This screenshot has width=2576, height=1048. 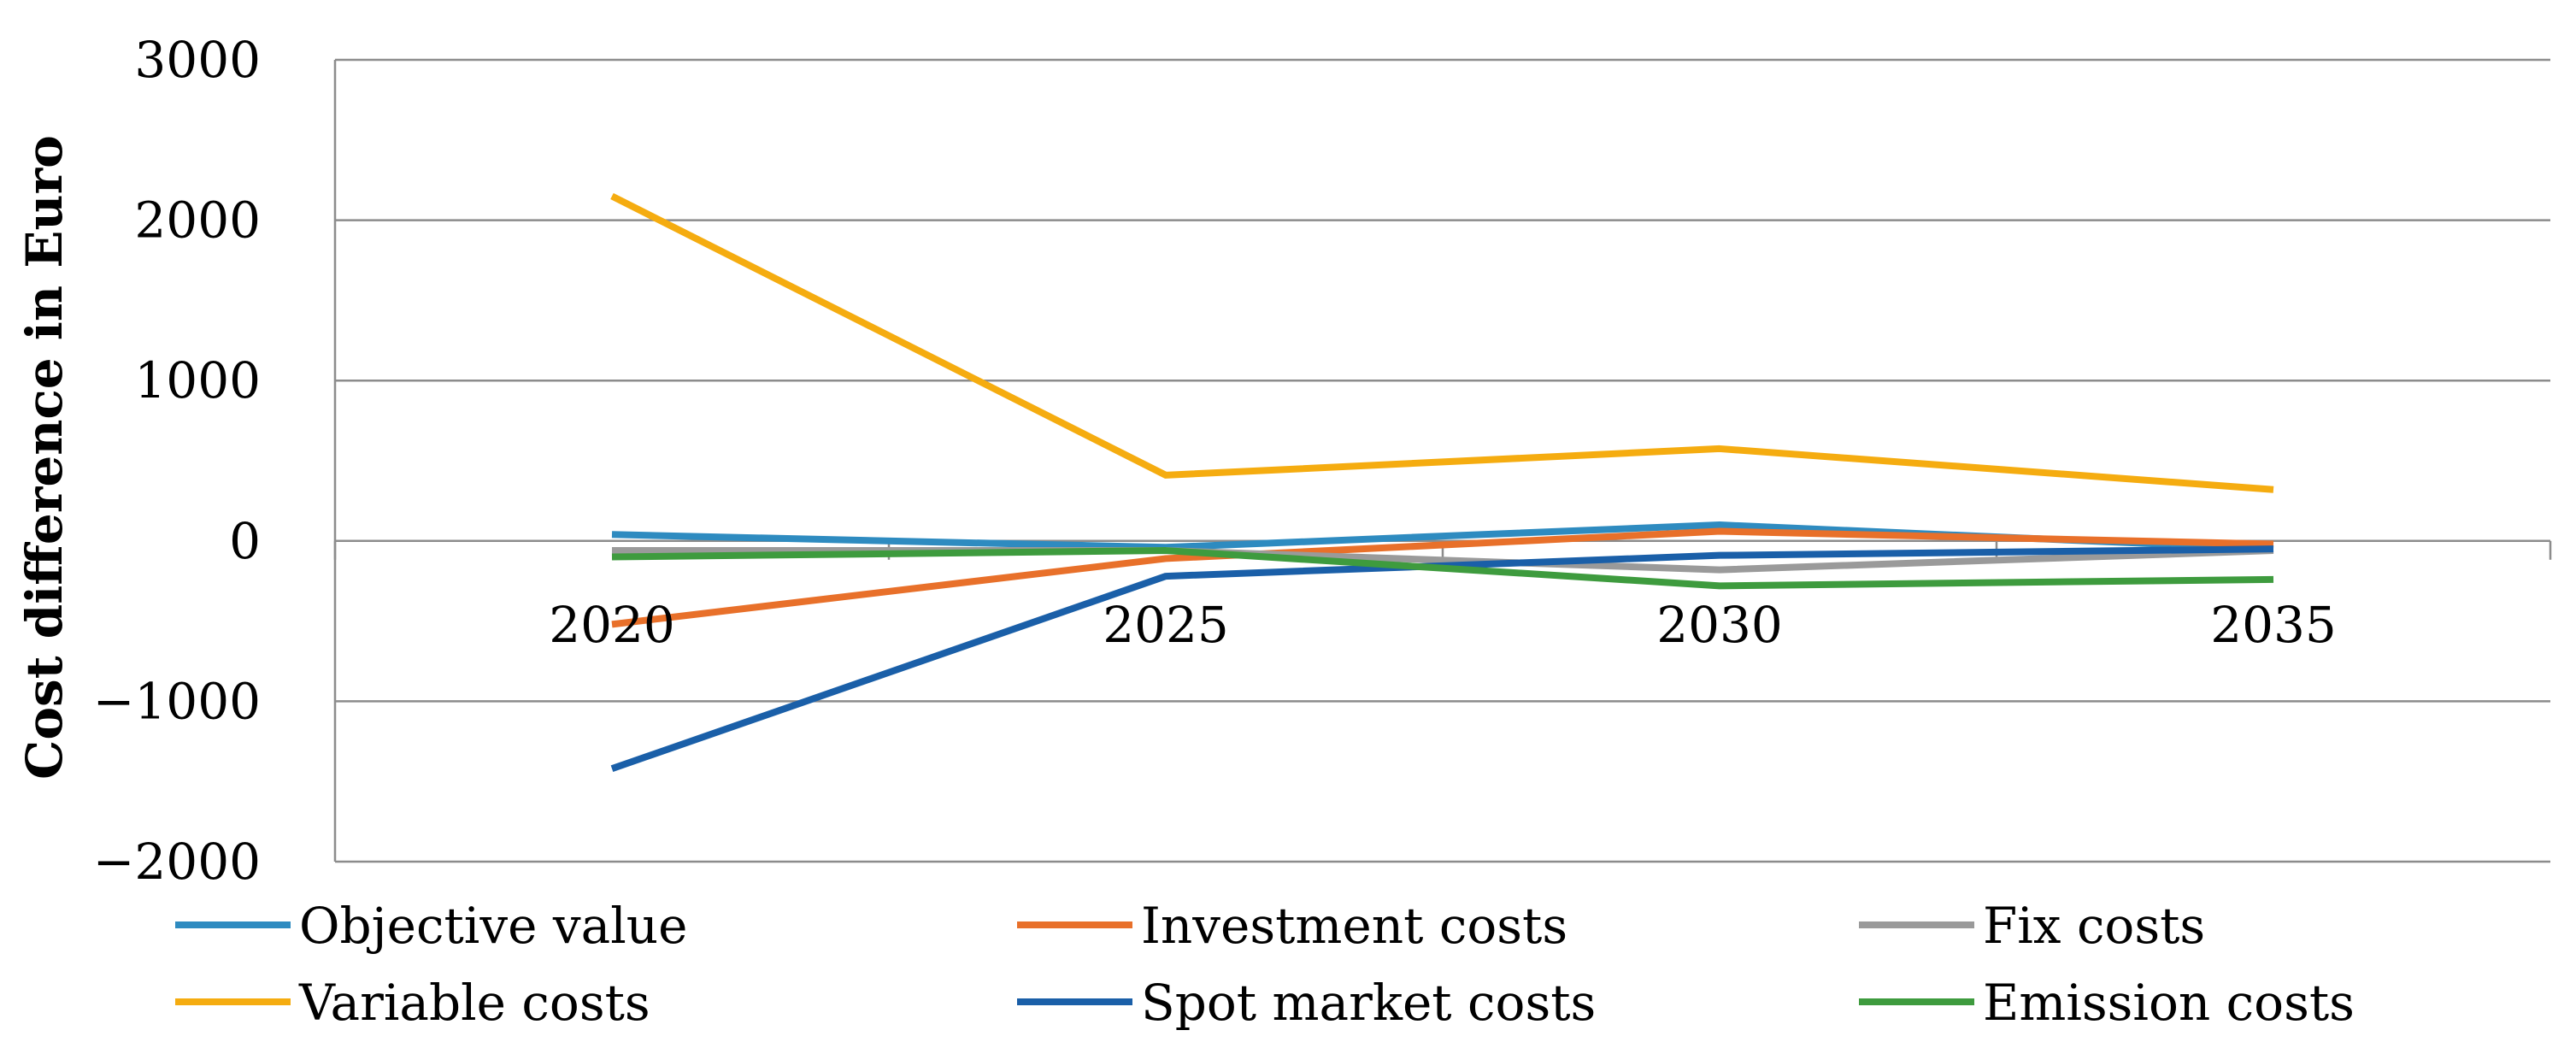 I want to click on legend-item: Investment costs, so click(x=1292, y=926).